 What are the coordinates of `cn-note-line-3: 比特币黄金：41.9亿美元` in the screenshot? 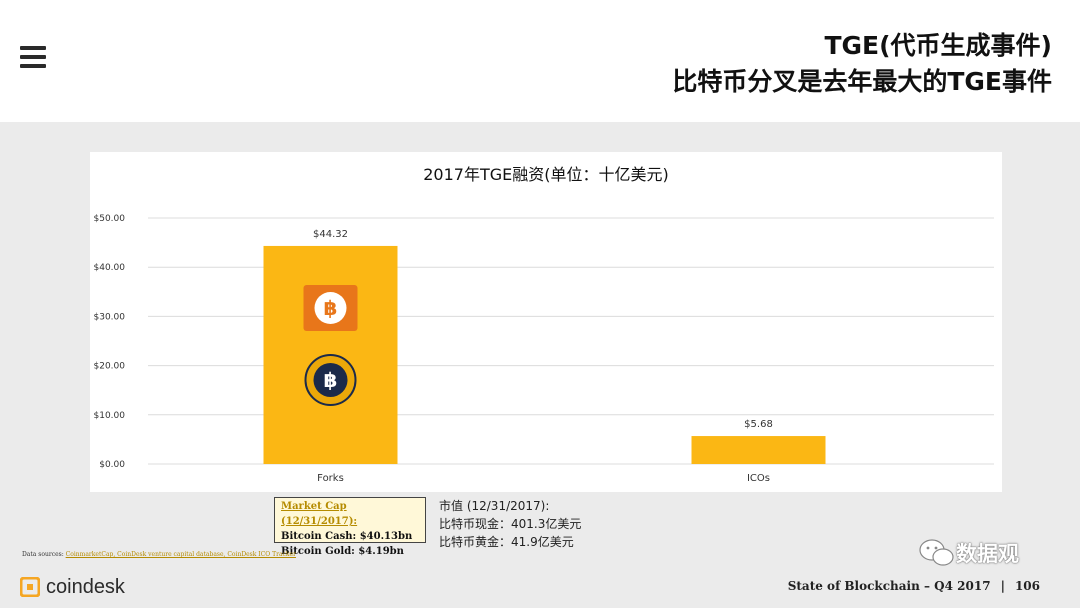 It's located at (506, 542).